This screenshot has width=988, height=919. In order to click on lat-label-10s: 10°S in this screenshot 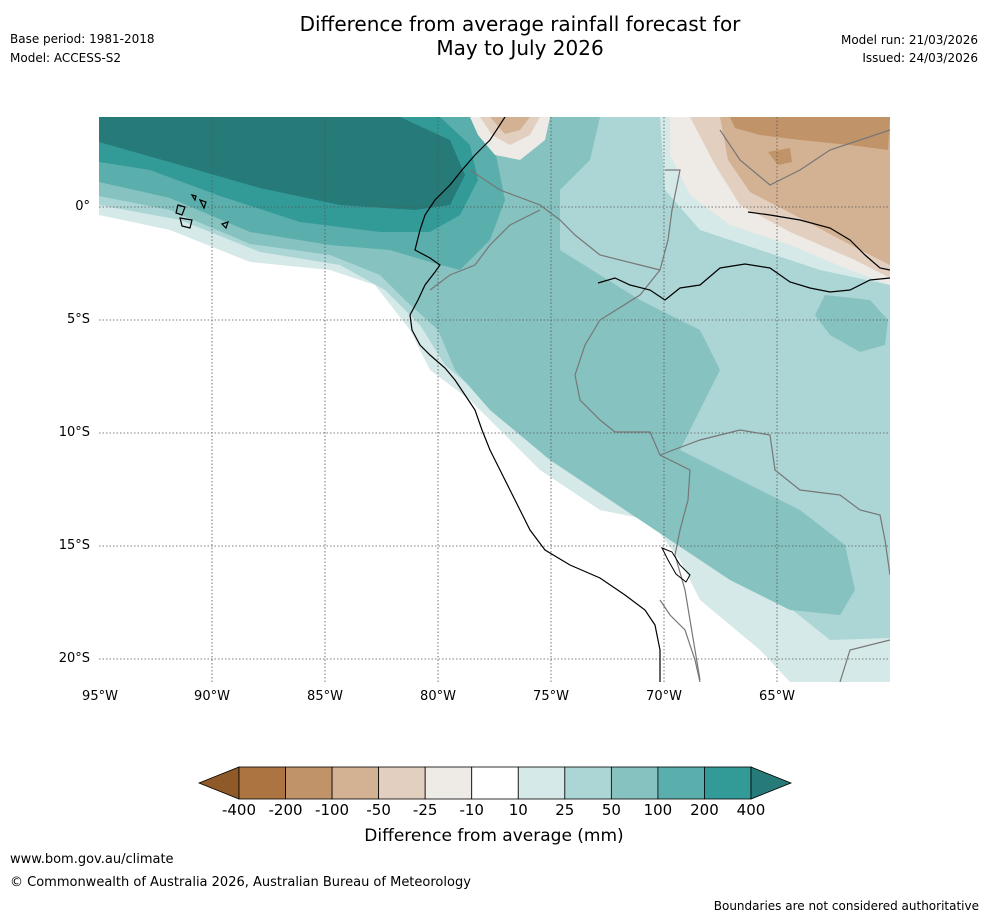, I will do `click(74, 432)`.